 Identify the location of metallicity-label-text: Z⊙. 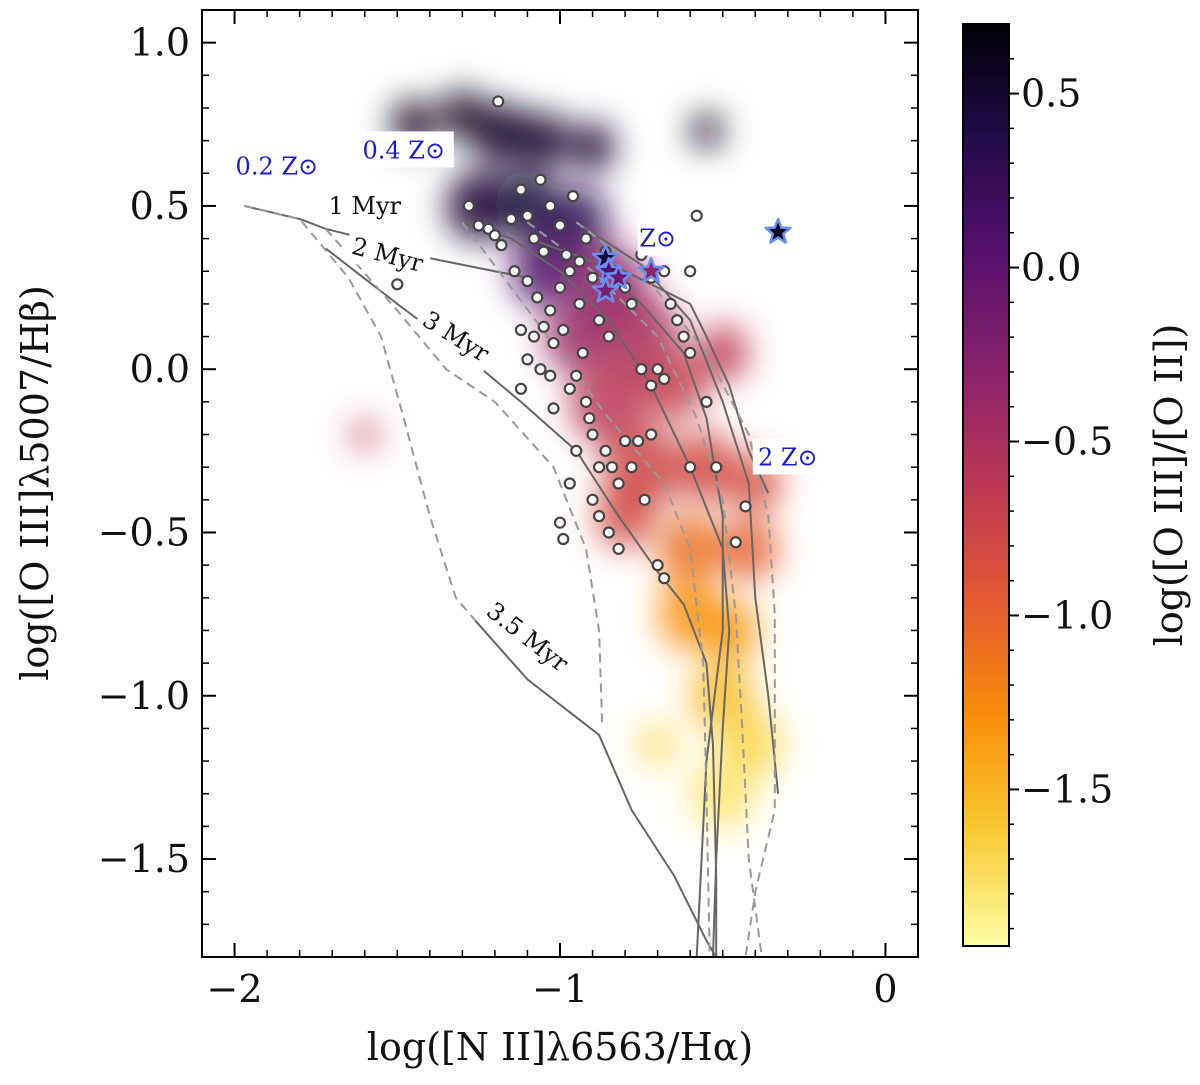
(657, 239).